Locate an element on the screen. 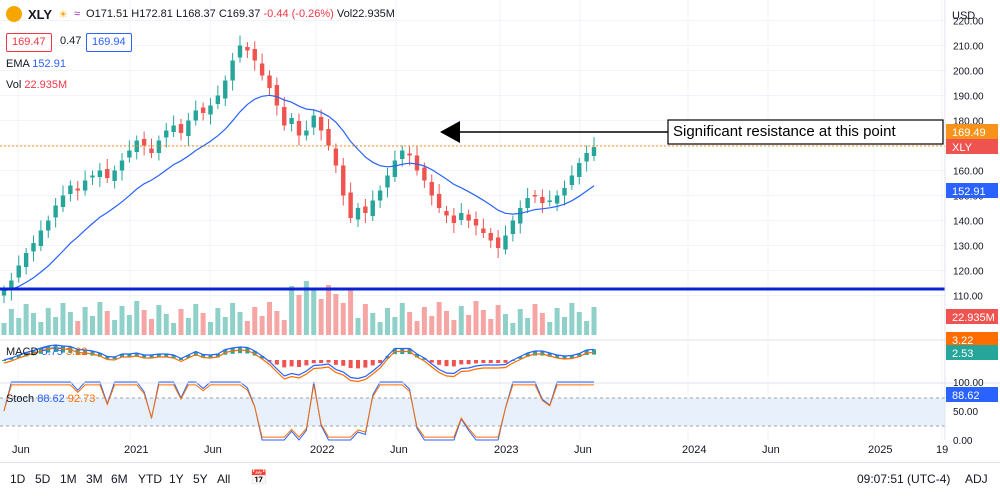 The width and height of the screenshot is (1000, 497). macd-legend: MACD 5.75 3.22 is located at coordinates (47, 352).